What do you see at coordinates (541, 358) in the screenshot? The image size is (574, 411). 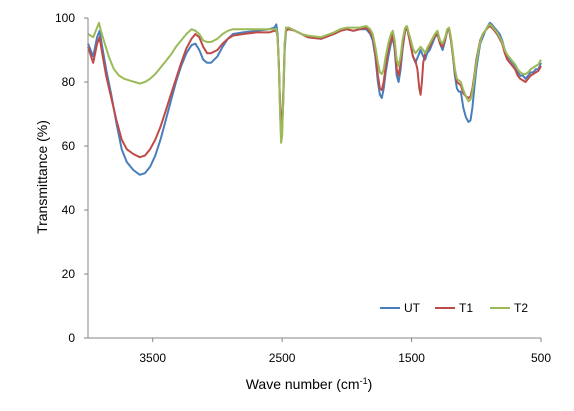 I see `x-tick-label: 500` at bounding box center [541, 358].